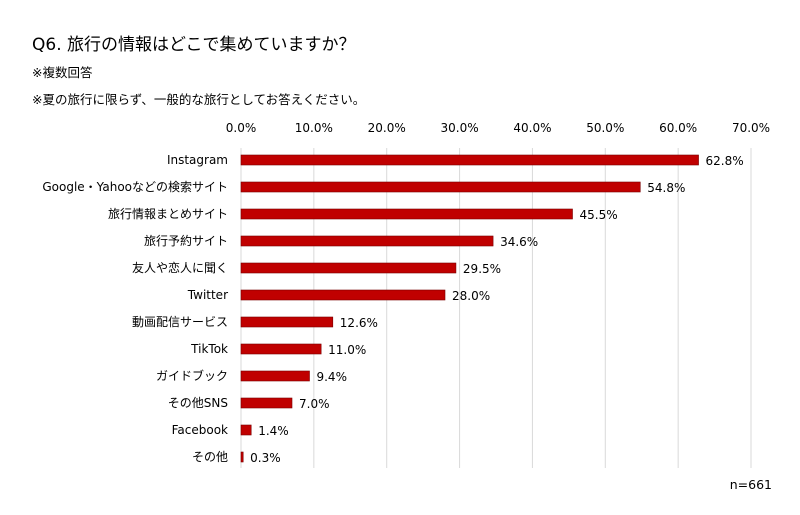 The width and height of the screenshot is (800, 515). I want to click on category-label: Twitter, so click(207, 295).